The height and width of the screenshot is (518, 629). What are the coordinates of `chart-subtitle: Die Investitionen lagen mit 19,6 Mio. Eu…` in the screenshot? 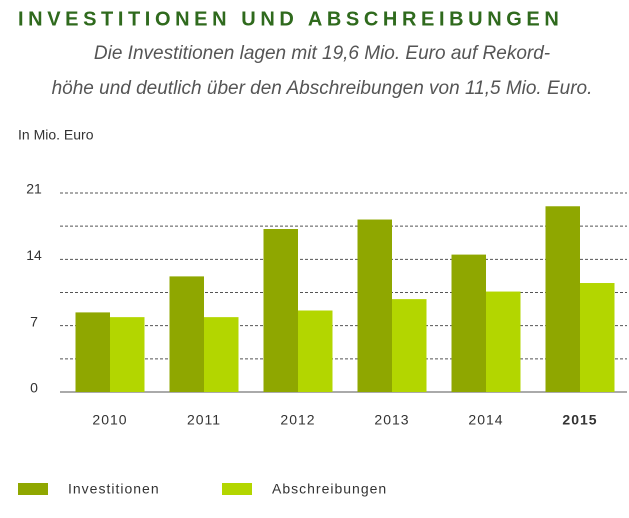 It's located at (322, 53).